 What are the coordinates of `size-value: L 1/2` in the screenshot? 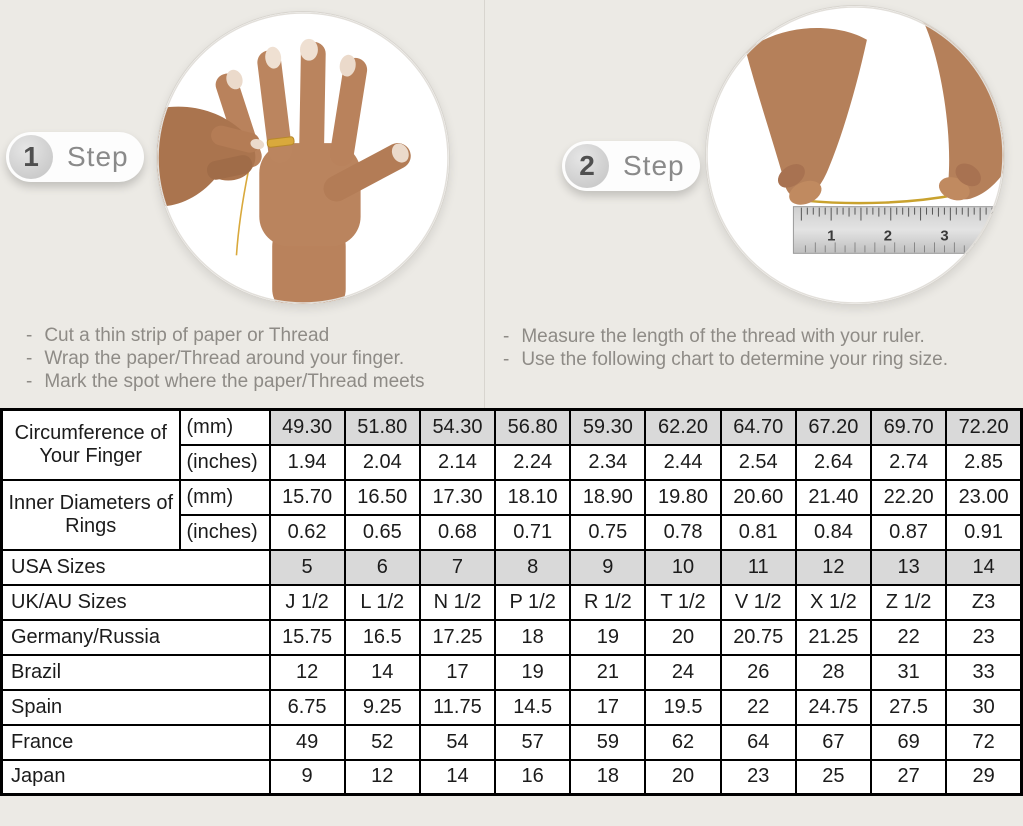 It's located at (382, 602).